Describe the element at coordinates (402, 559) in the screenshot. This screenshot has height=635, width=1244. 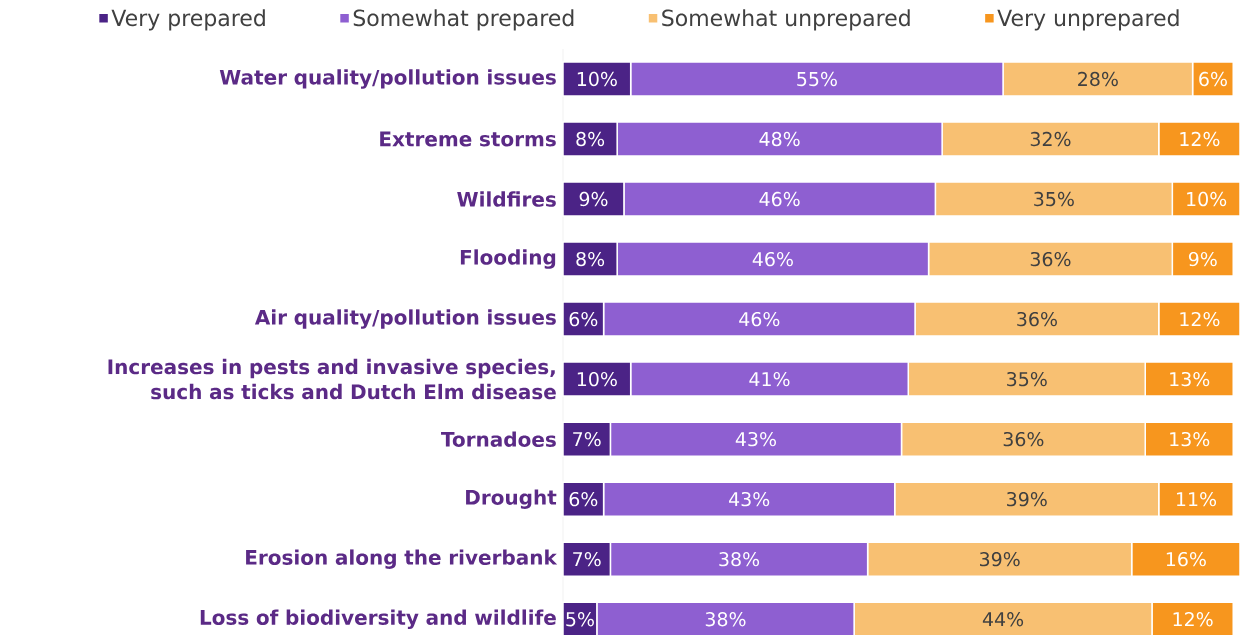
I see `y-tick-label: Erosion along the riverbank` at that location.